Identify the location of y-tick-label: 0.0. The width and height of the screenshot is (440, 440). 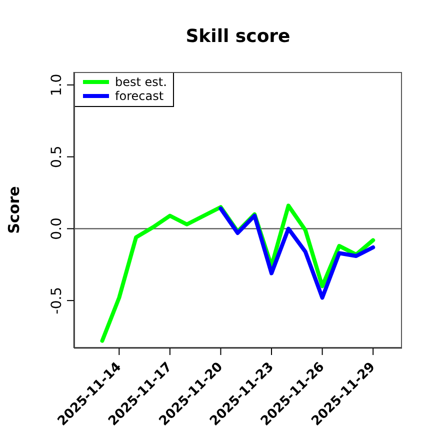
(57, 229).